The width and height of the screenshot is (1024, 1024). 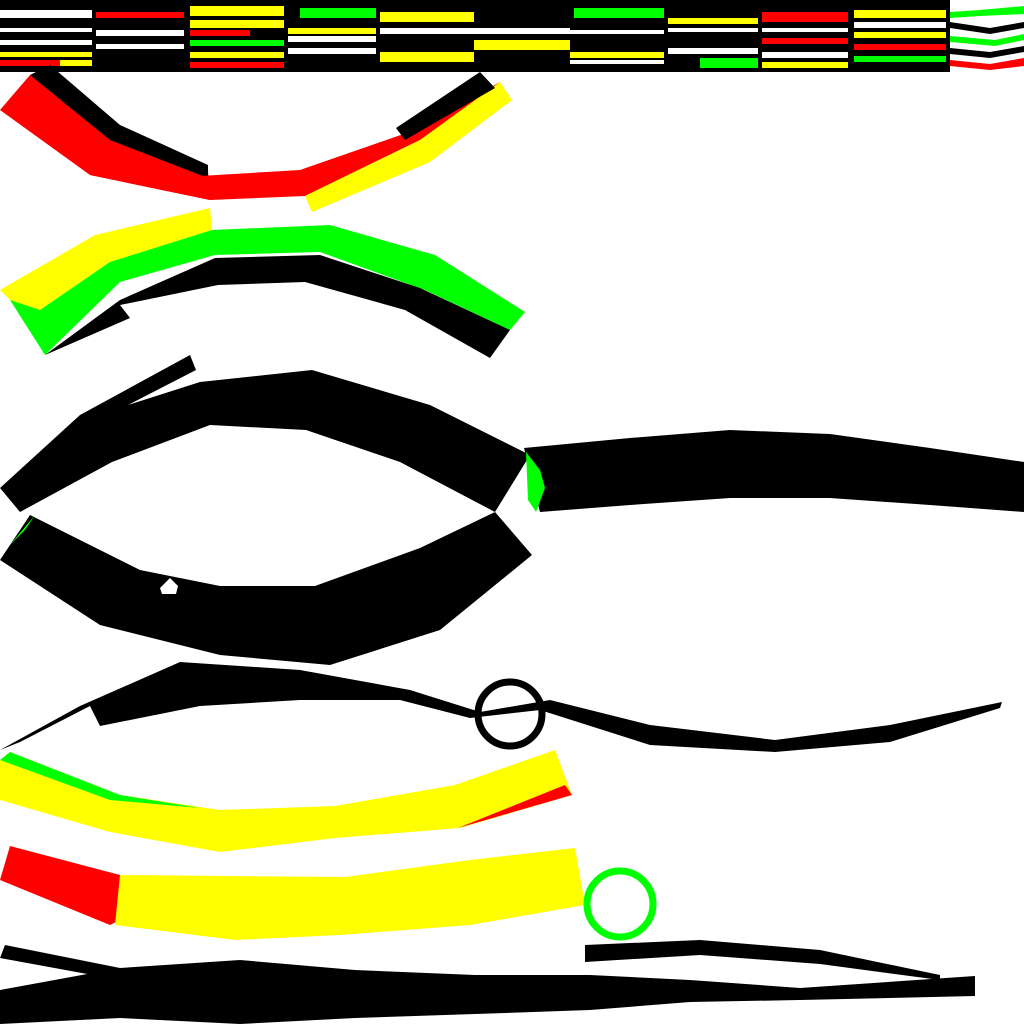 I want to click on black-thin-band, so click(x=501, y=707).